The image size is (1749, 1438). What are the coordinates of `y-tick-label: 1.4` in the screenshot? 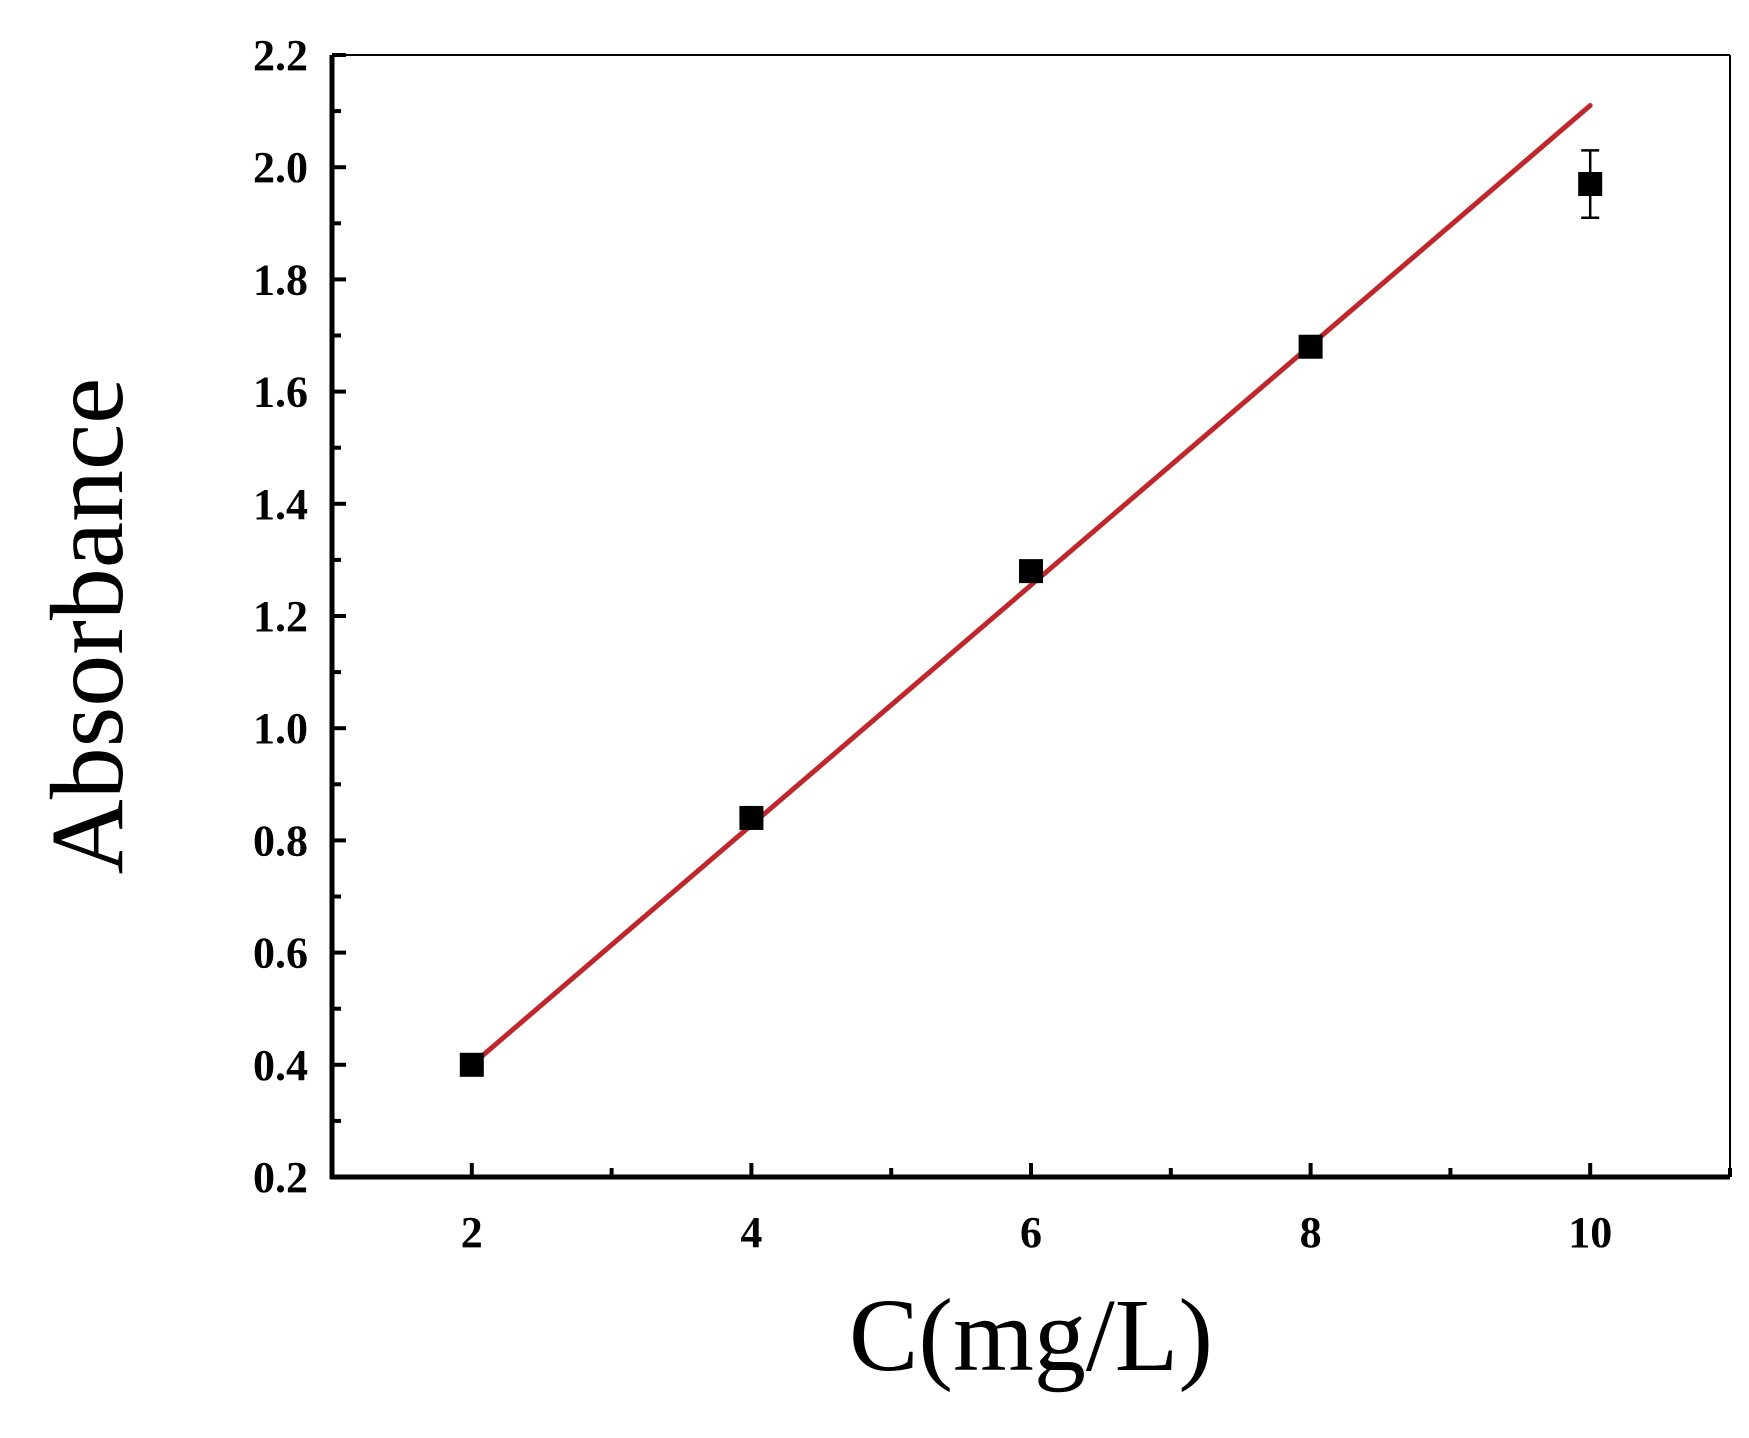 It's located at (280, 504).